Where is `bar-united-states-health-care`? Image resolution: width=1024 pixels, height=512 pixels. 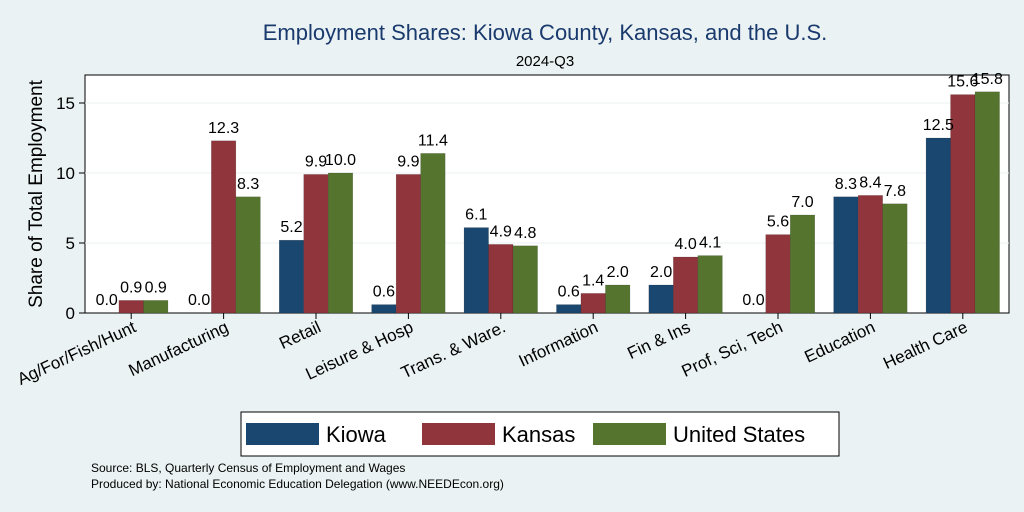
bar-united-states-health-care is located at coordinates (987, 202).